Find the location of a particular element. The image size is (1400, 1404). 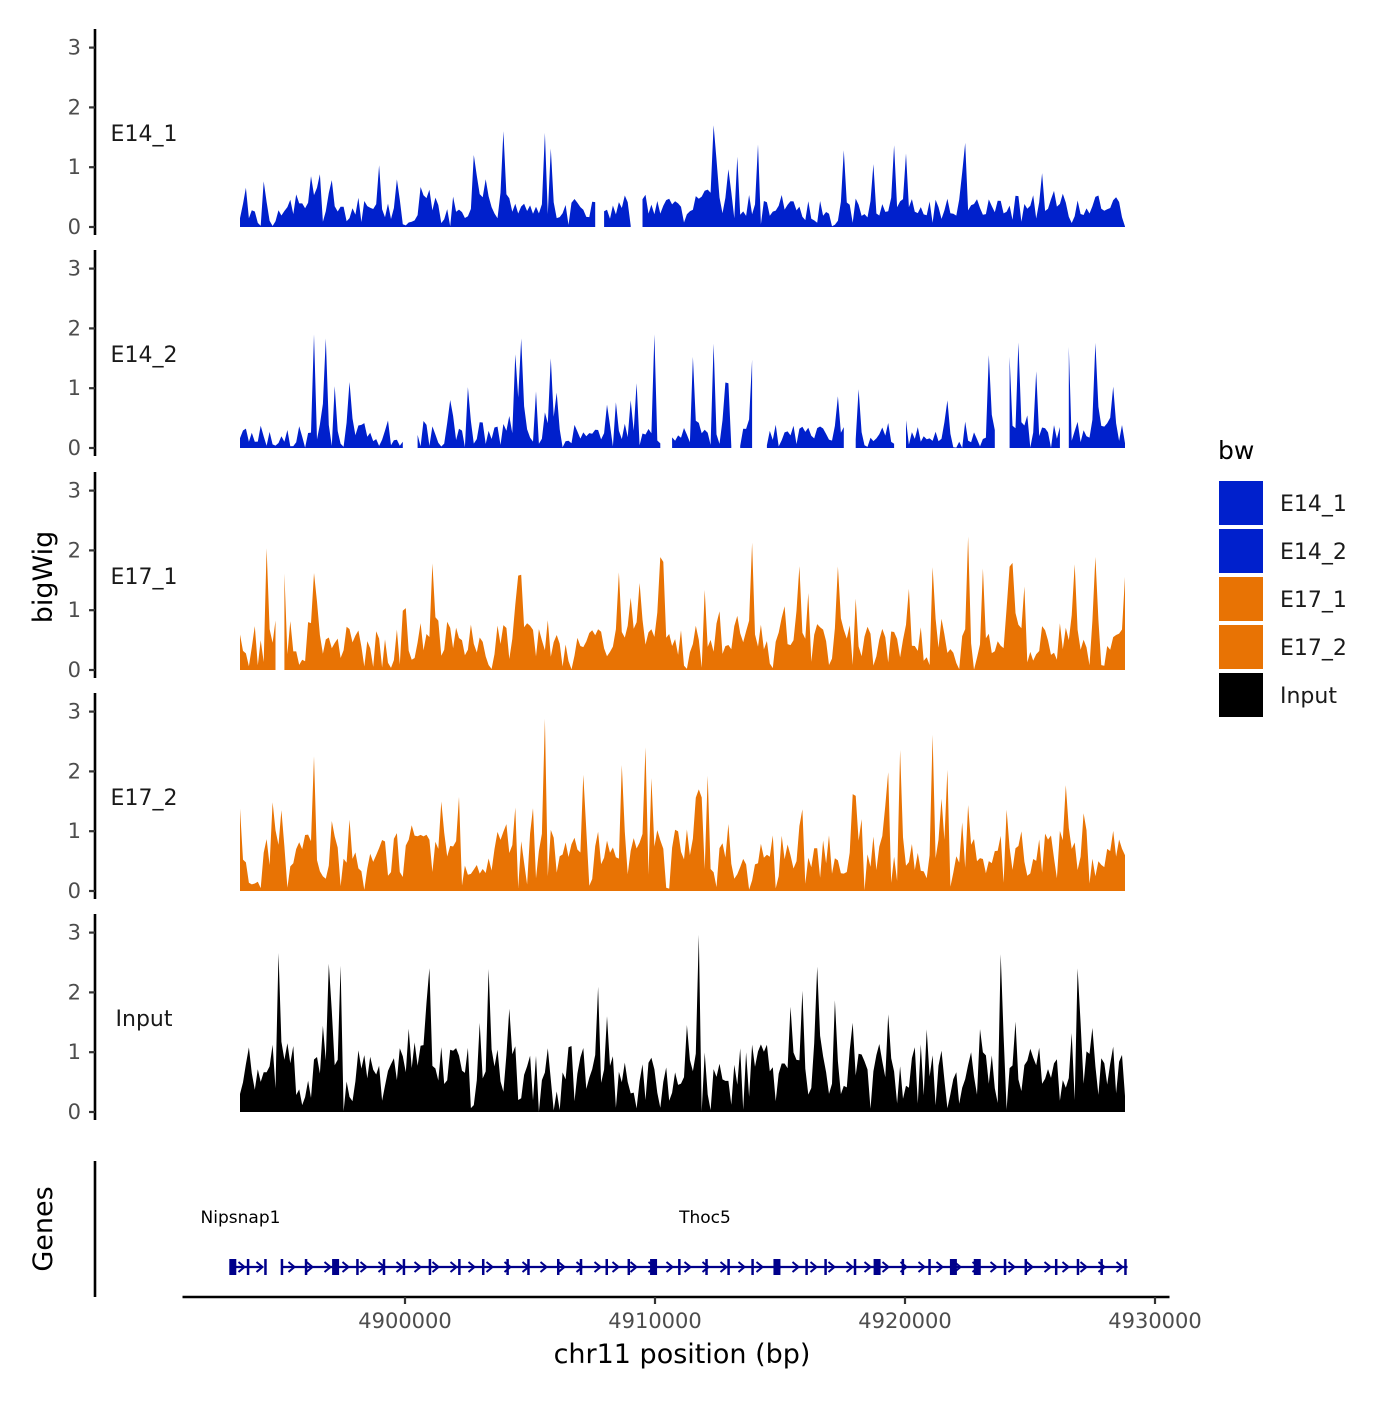

track-input: 0 1 2 3 Input is located at coordinates (596, 1019).